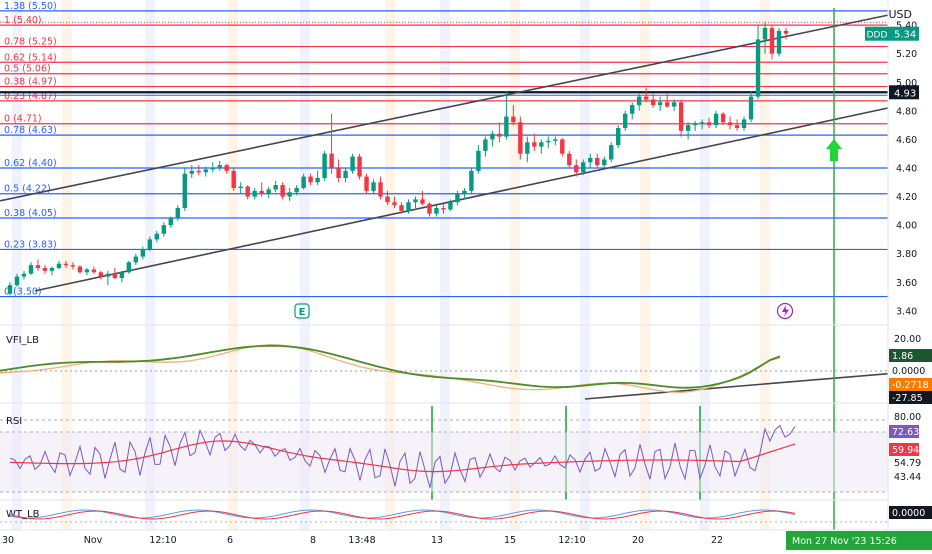 The width and height of the screenshot is (932, 554). What do you see at coordinates (904, 33) in the screenshot?
I see `last-price-badge` at bounding box center [904, 33].